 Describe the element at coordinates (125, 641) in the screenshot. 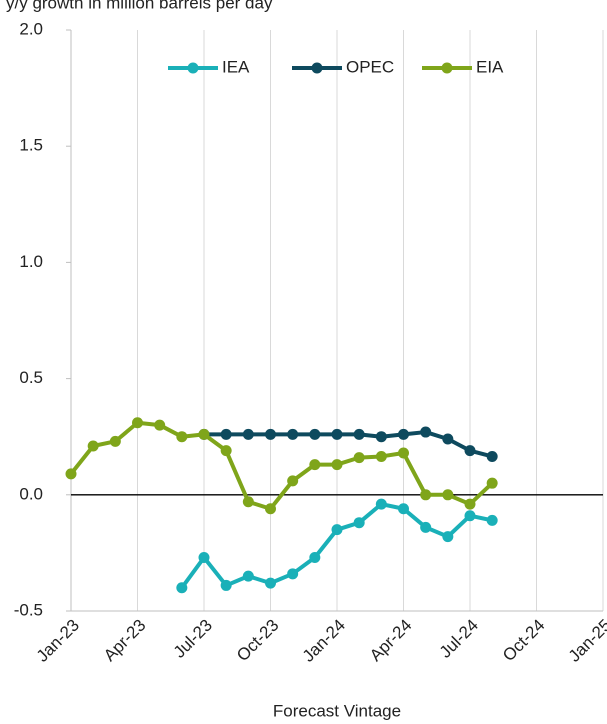

I see `x-tick-label: Apr-23` at that location.